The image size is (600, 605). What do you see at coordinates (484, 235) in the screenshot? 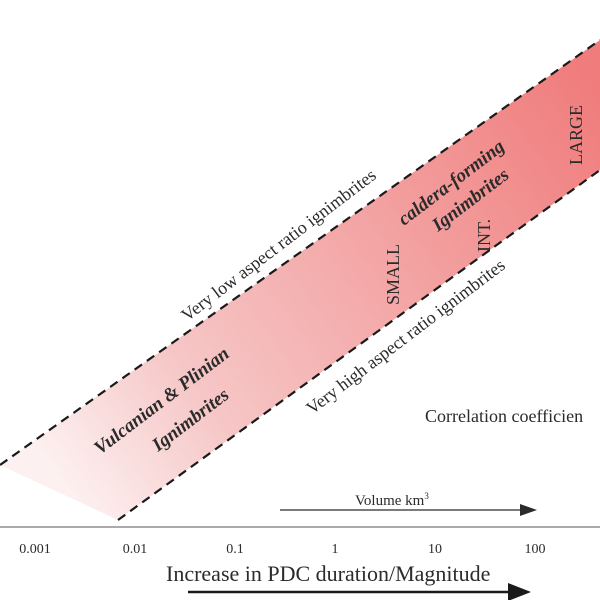
I see `size-intermediate-label: INT.` at bounding box center [484, 235].